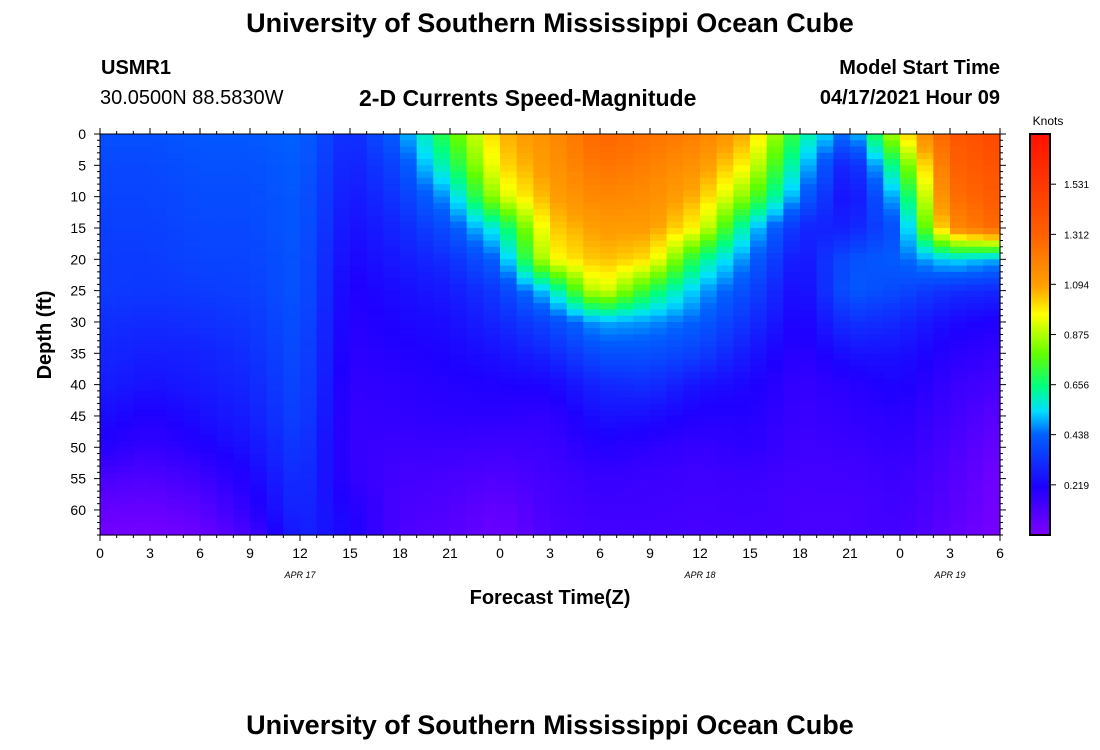 The image size is (1100, 750). I want to click on model-start-label: Model Start Time, so click(919, 68).